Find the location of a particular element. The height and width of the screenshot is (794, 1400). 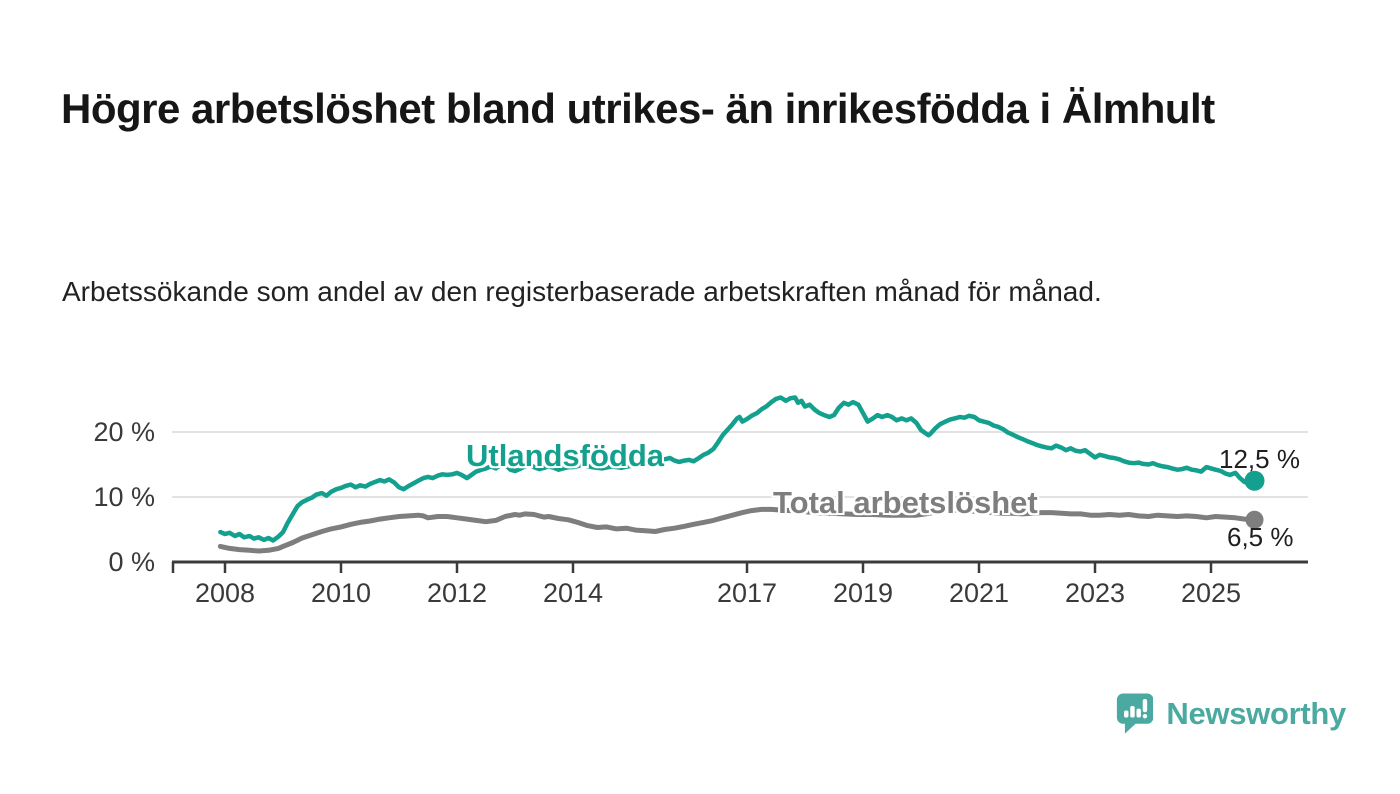

x-tick-label: 2010 is located at coordinates (341, 593).